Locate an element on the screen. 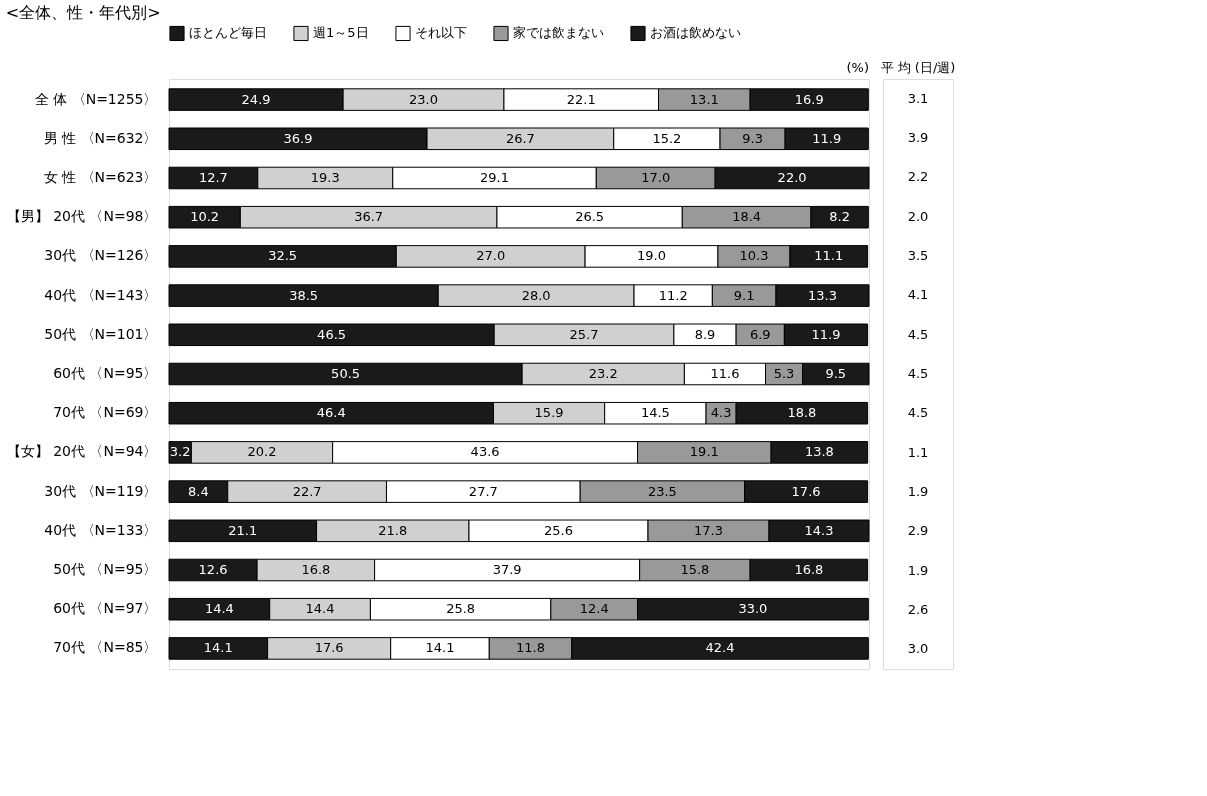  data-label: 12.7 is located at coordinates (213, 177).